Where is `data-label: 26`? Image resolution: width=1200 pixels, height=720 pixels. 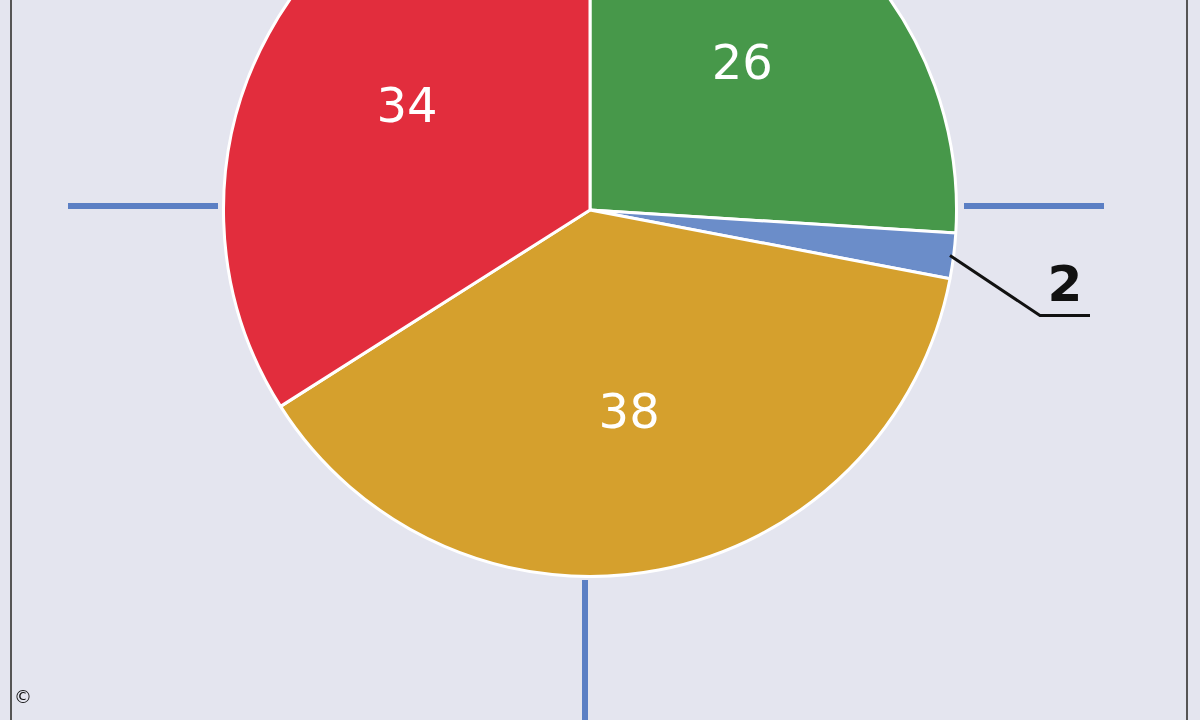 data-label: 26 is located at coordinates (742, 62).